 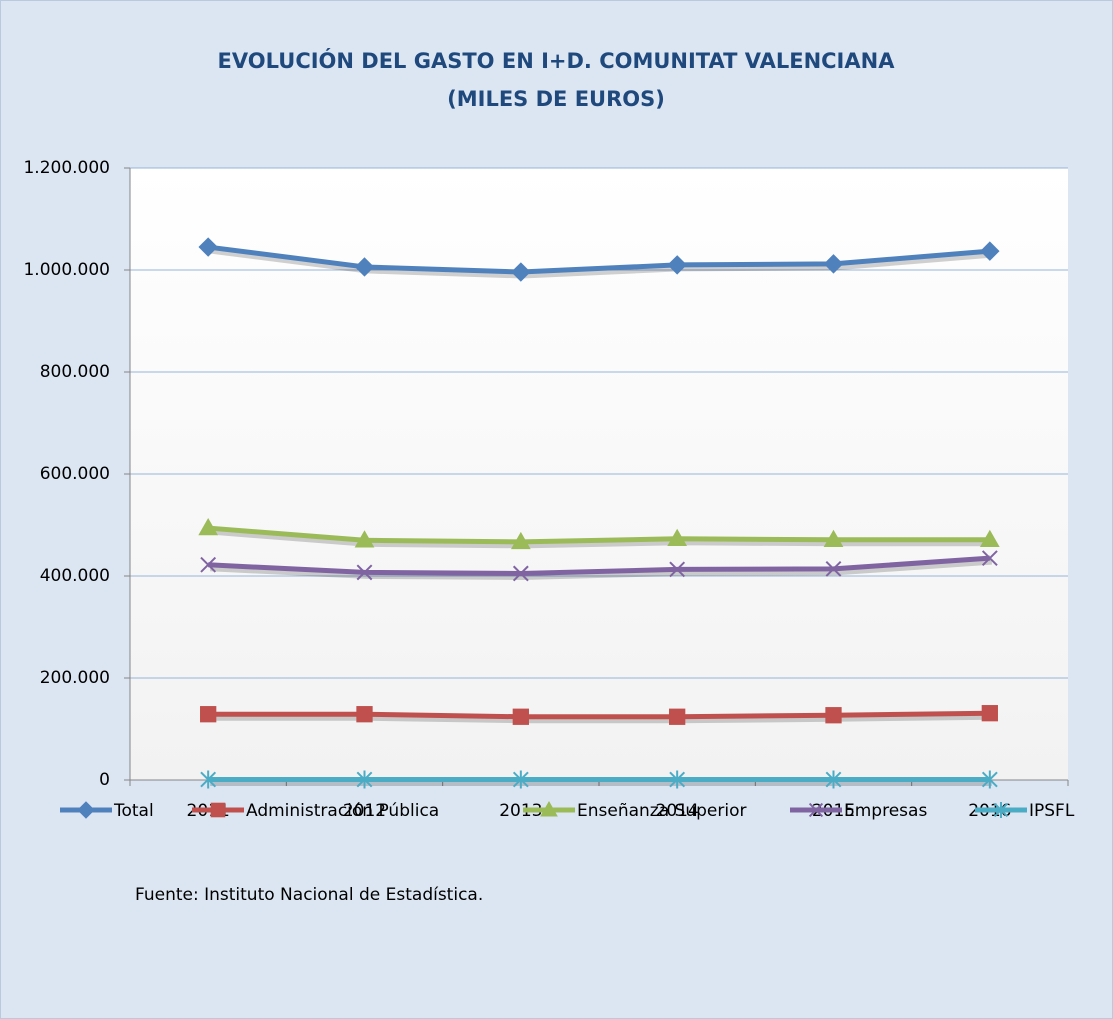 I want to click on legend-label: Enseñanza Superior, so click(x=661, y=811).